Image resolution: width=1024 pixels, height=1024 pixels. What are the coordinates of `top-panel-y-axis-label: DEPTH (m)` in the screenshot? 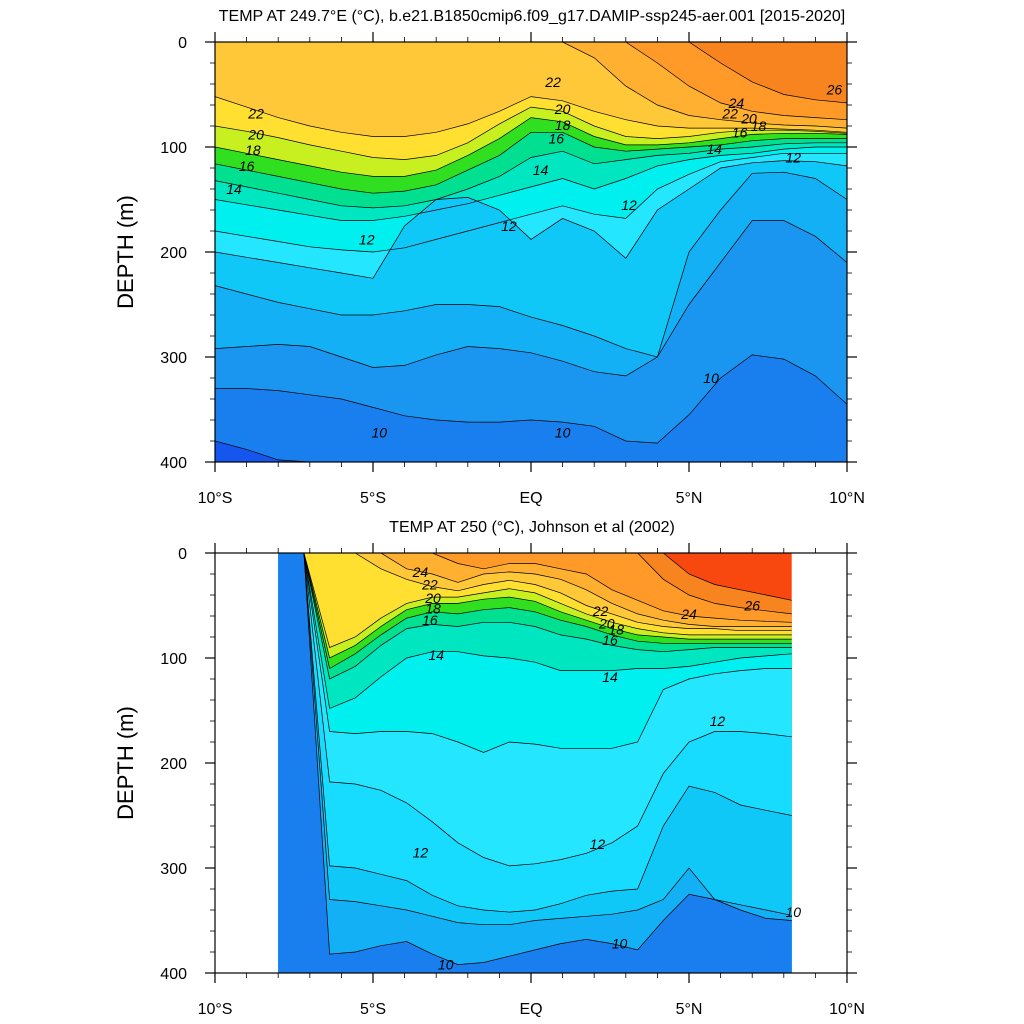 It's located at (125, 252).